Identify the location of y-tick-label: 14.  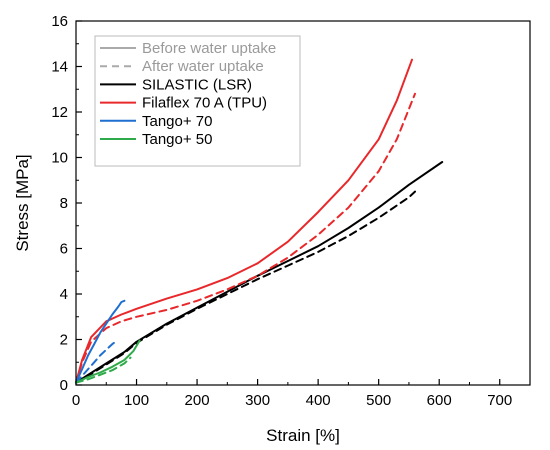
(59, 67).